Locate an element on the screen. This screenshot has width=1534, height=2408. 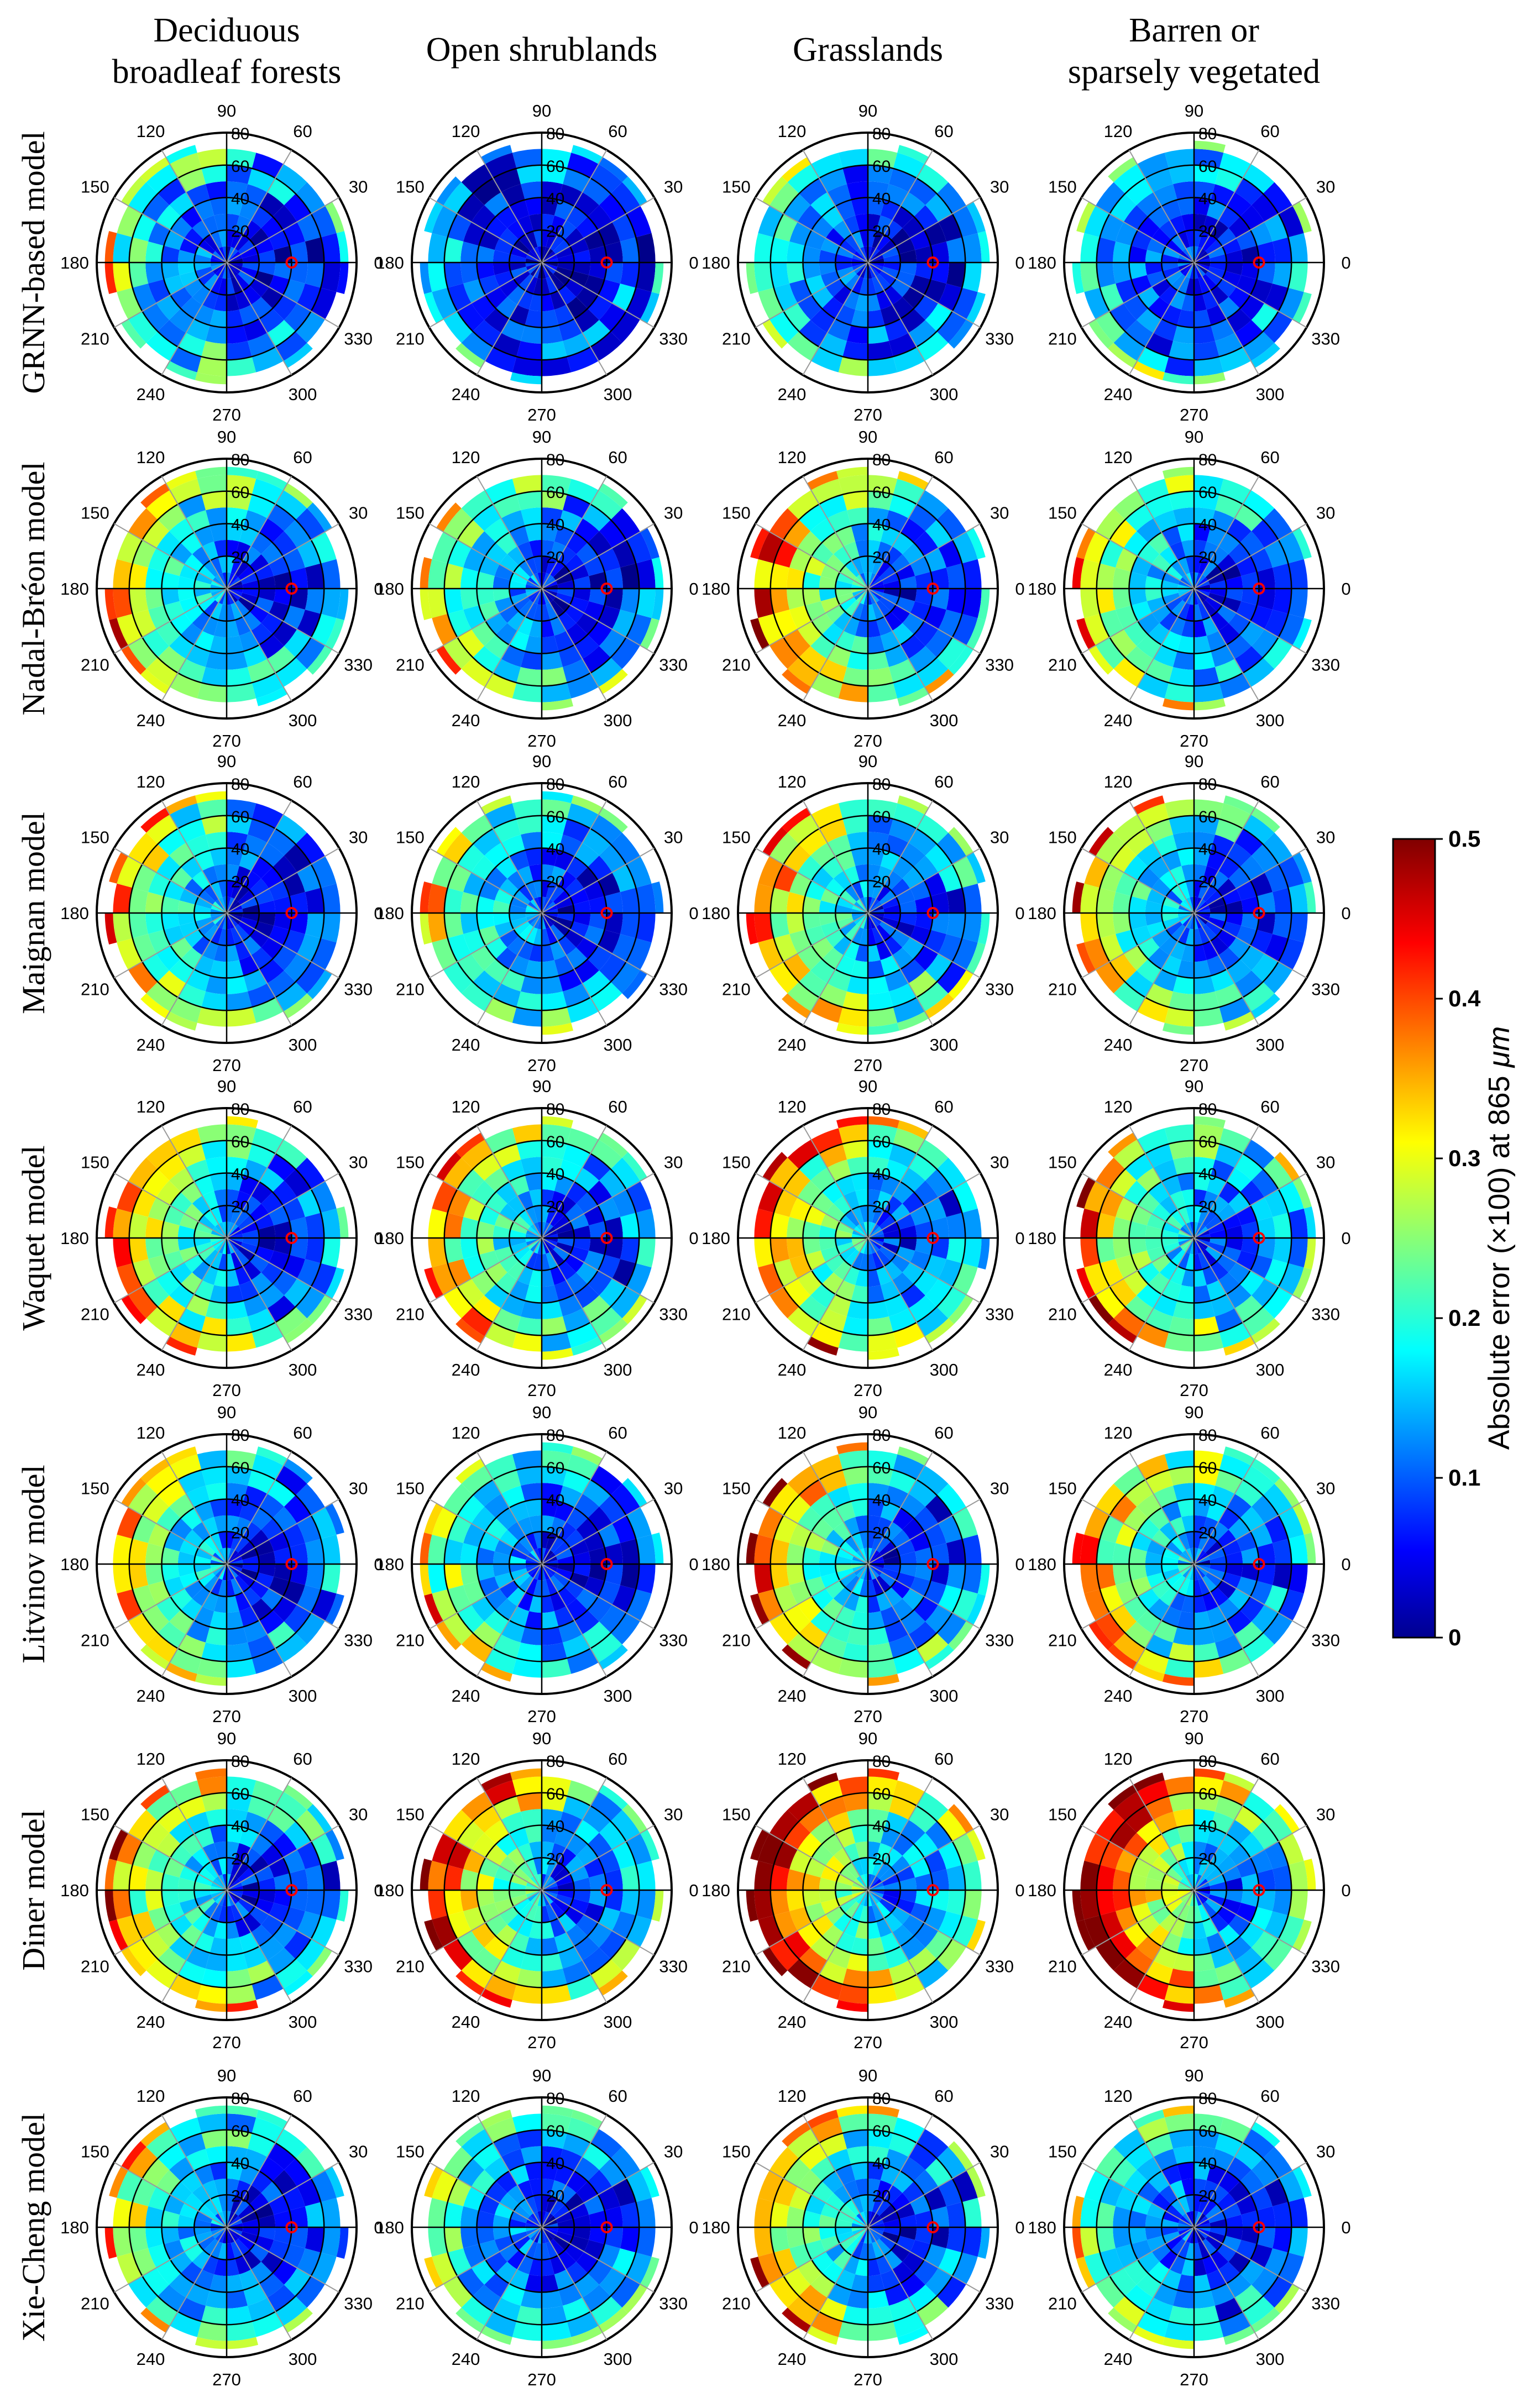
azimuth-label: 90 is located at coordinates (1194, 1086).